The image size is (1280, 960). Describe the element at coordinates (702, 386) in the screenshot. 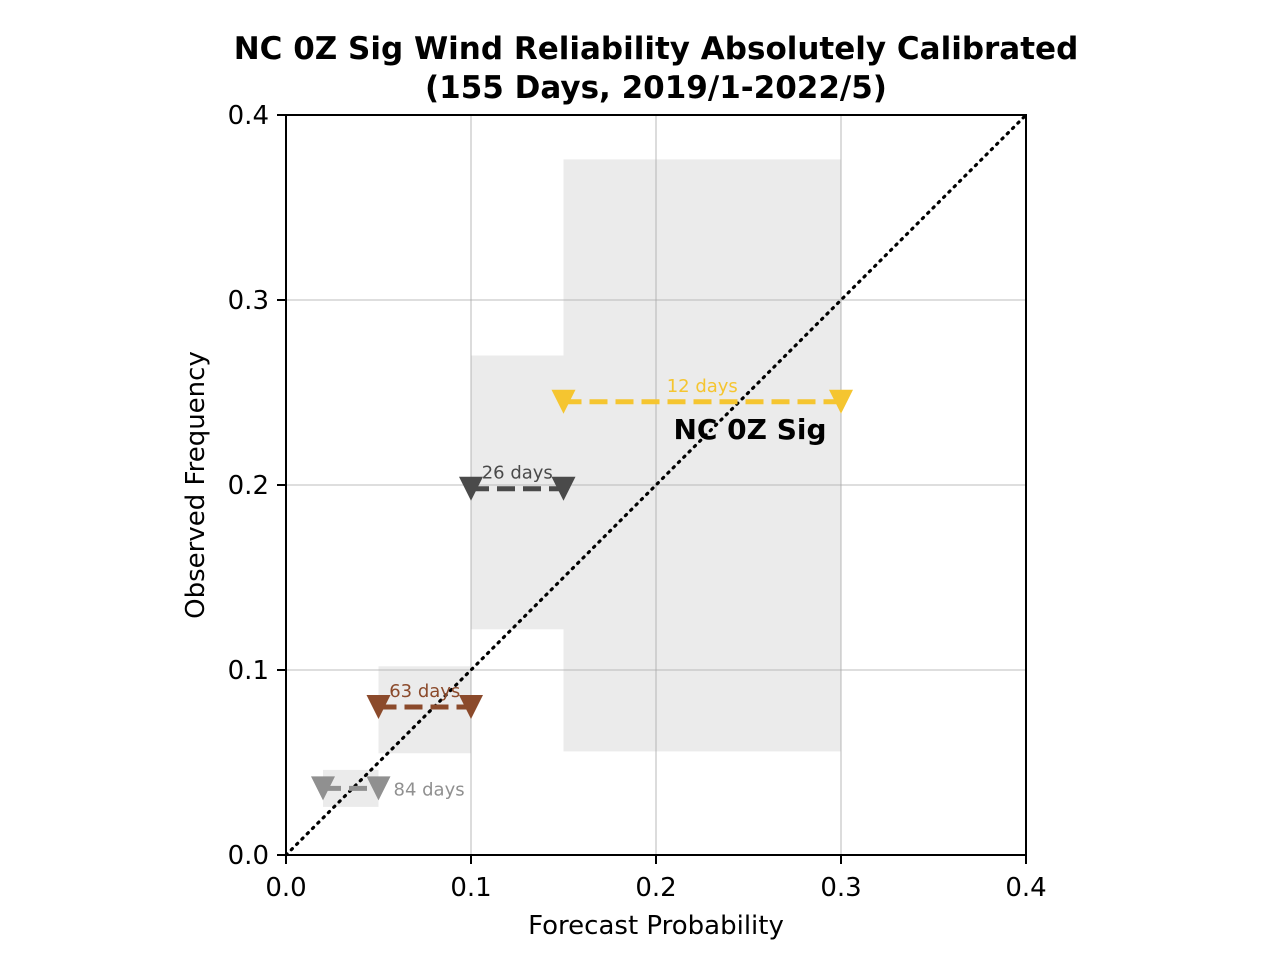

I see `bin-count-label-3: 12 days` at that location.